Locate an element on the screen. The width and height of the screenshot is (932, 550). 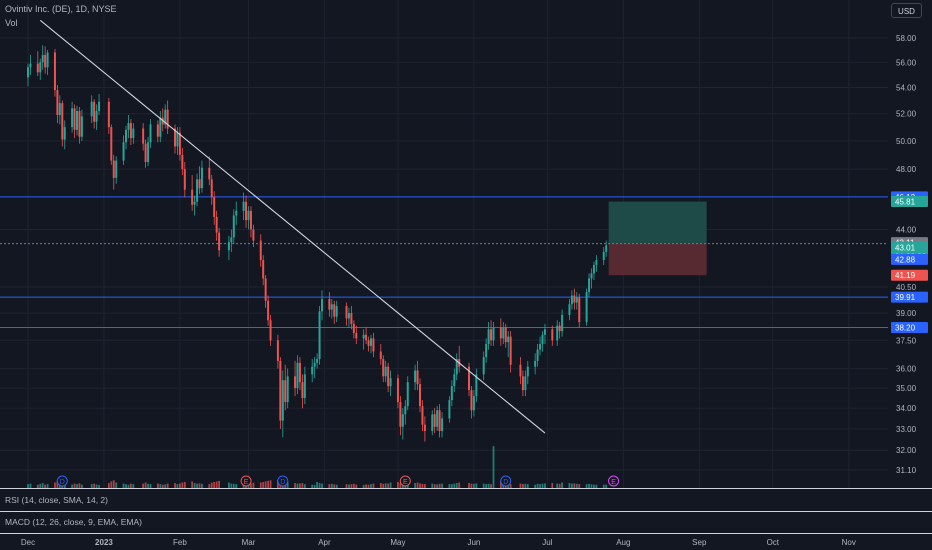
x-tick-label: Dec is located at coordinates (28, 542).